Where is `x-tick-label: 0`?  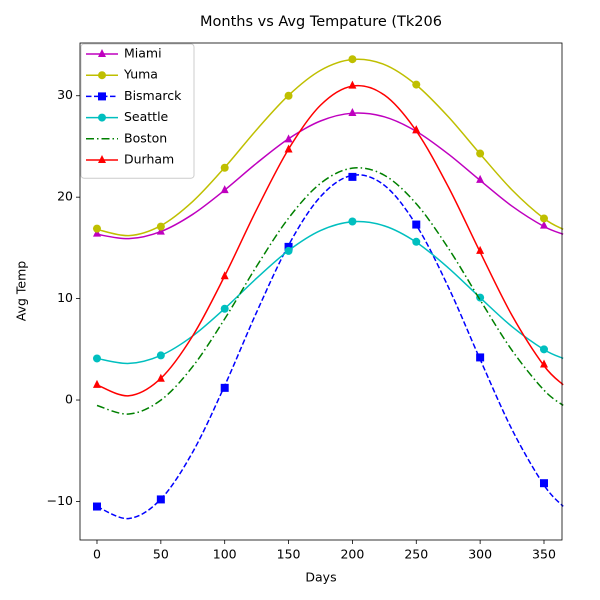
x-tick-label: 0 is located at coordinates (97, 554).